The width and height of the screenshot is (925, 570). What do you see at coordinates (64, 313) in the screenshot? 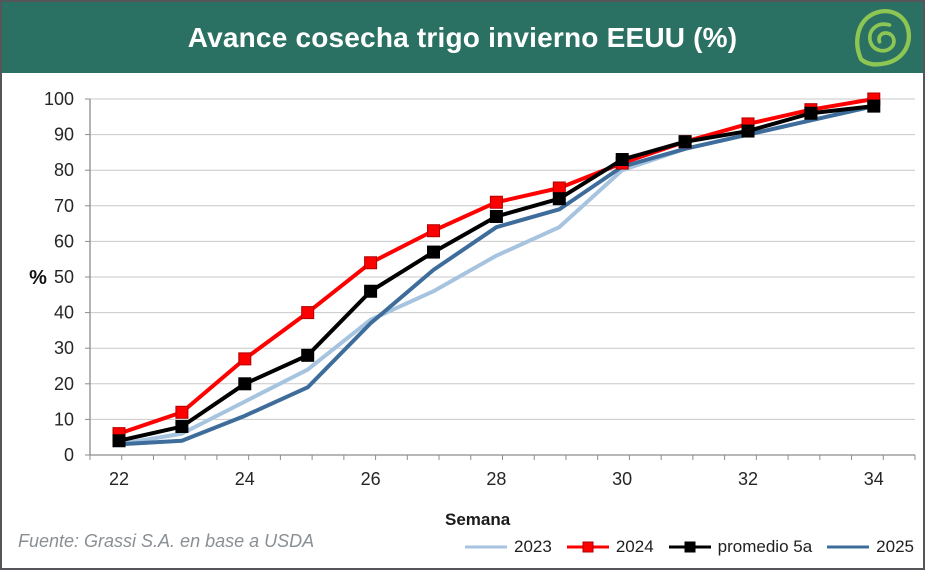
I see `svg-text: 40` at bounding box center [64, 313].